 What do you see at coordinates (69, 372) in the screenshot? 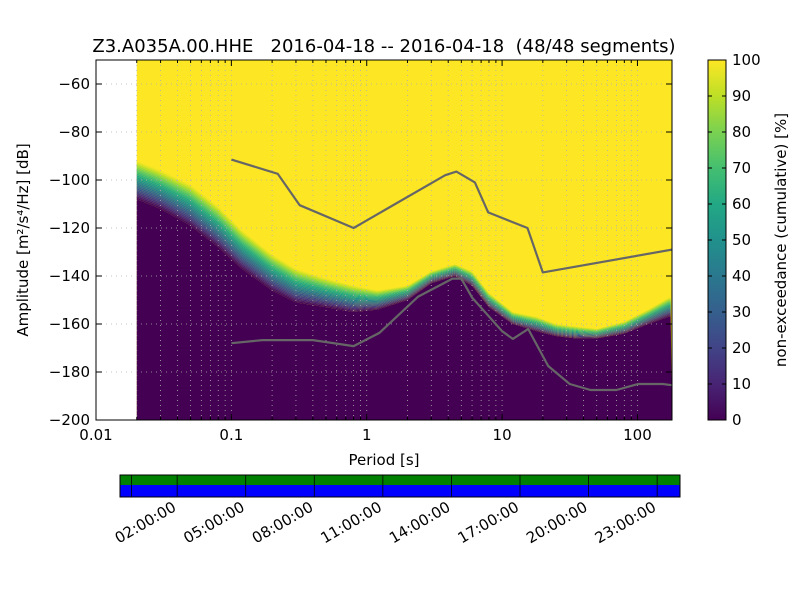
I see `y-tick-label: −180` at bounding box center [69, 372].